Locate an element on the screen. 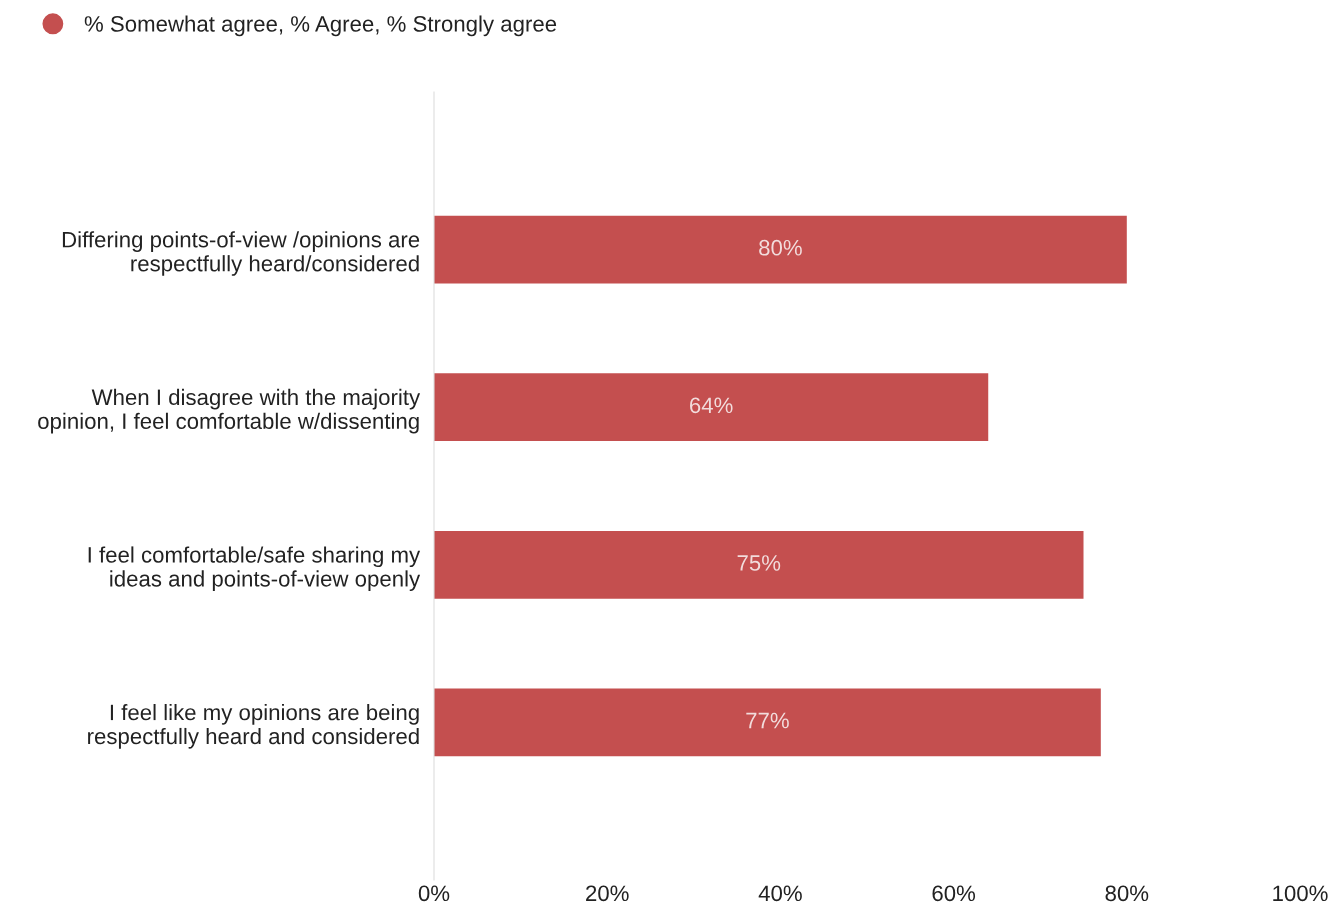 The image size is (1331, 909). y-tick-label: Differing points-of-view /opinions are respectfully heard/considered is located at coordinates (241, 253).